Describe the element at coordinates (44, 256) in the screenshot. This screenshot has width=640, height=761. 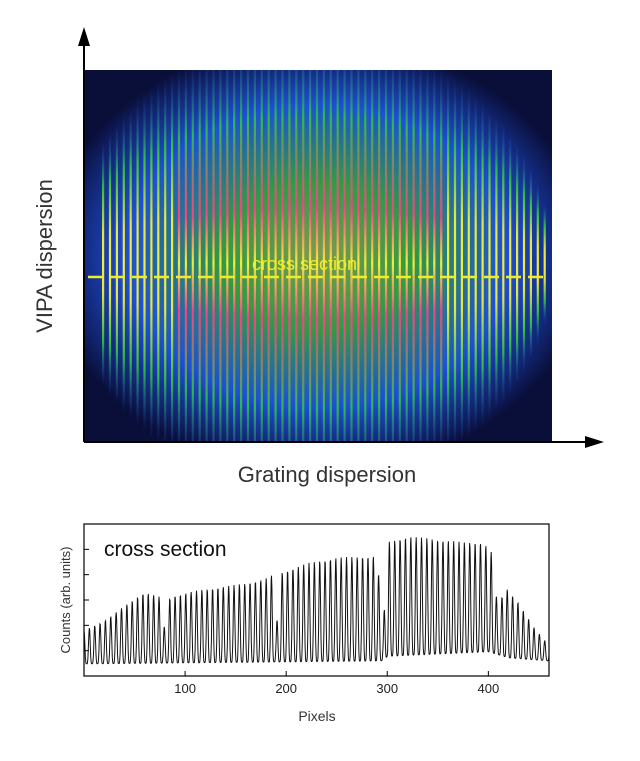
I see `heatmap-y-axis-title: VIPA dispersion` at that location.